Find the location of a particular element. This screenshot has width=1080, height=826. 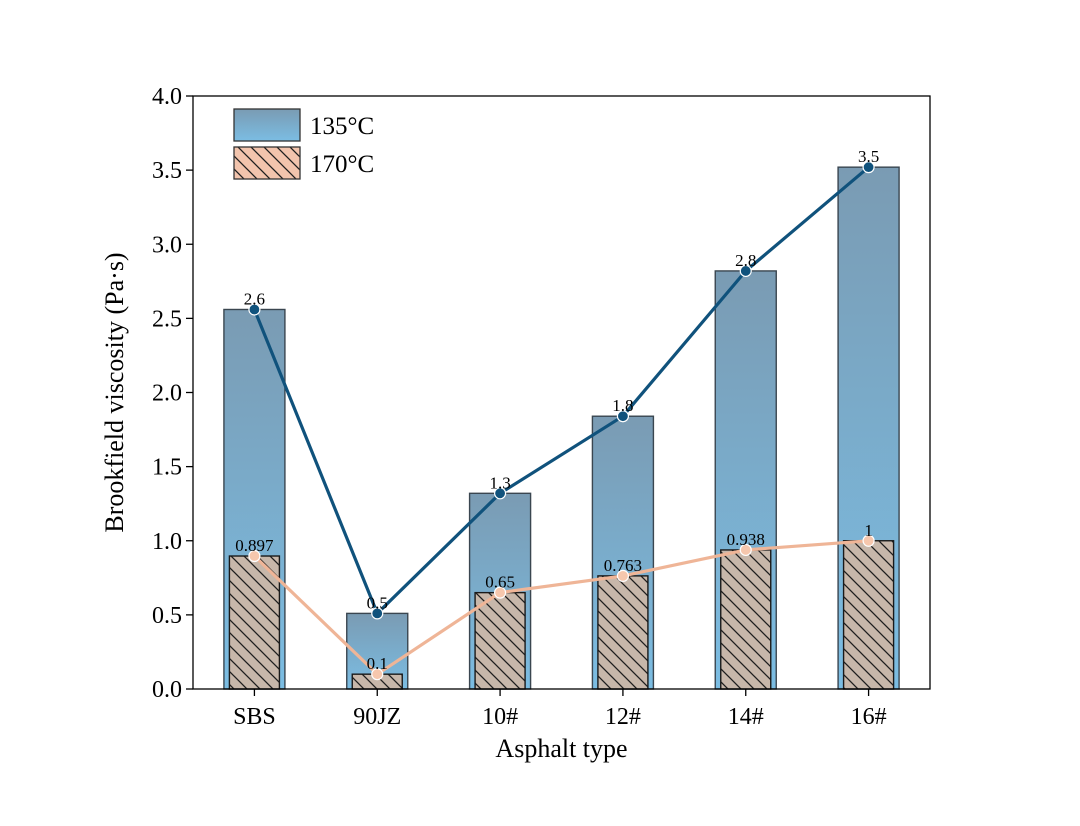

x-axis: SBS 90JZ 10# 12# 14# 16# is located at coordinates (560, 709).